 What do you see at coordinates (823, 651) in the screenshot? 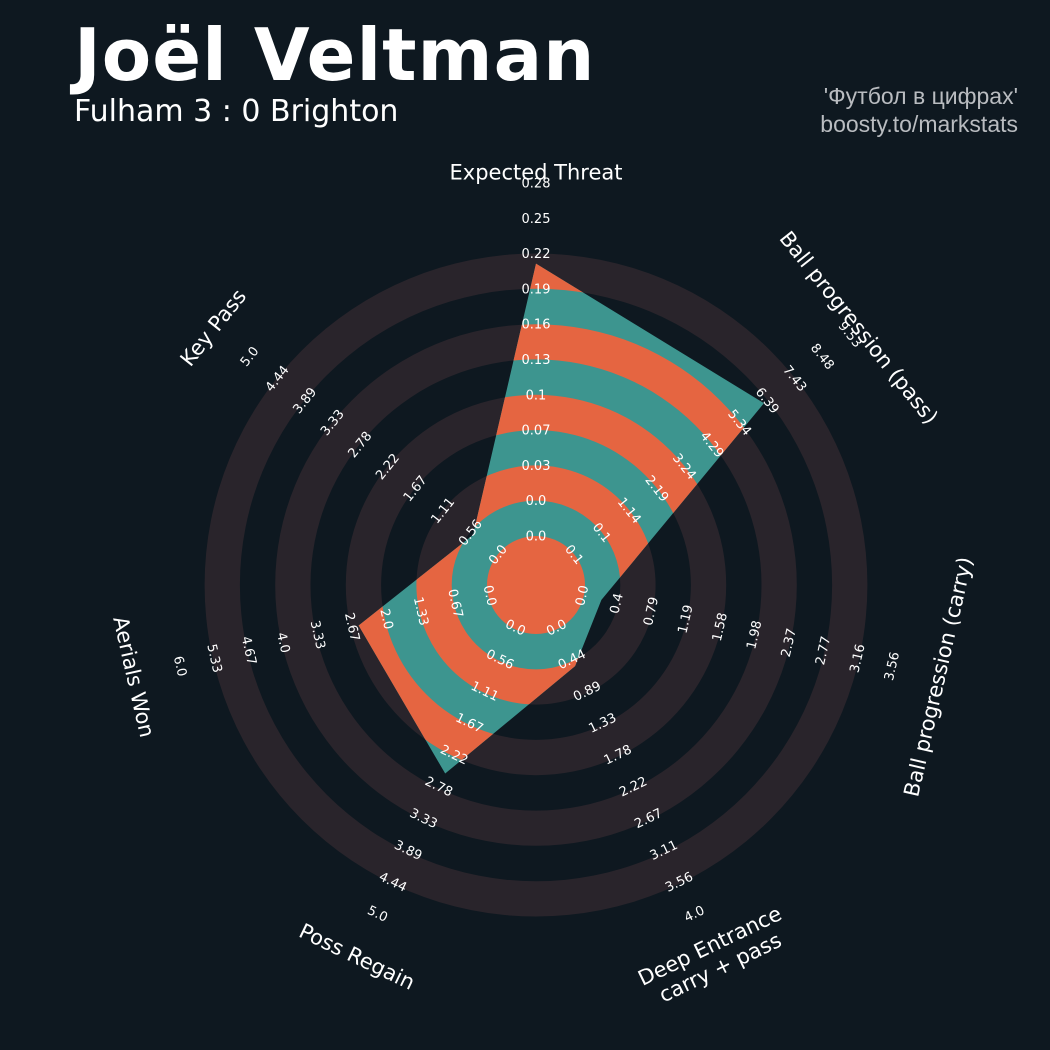
I see `tick-label: 2.77` at bounding box center [823, 651].